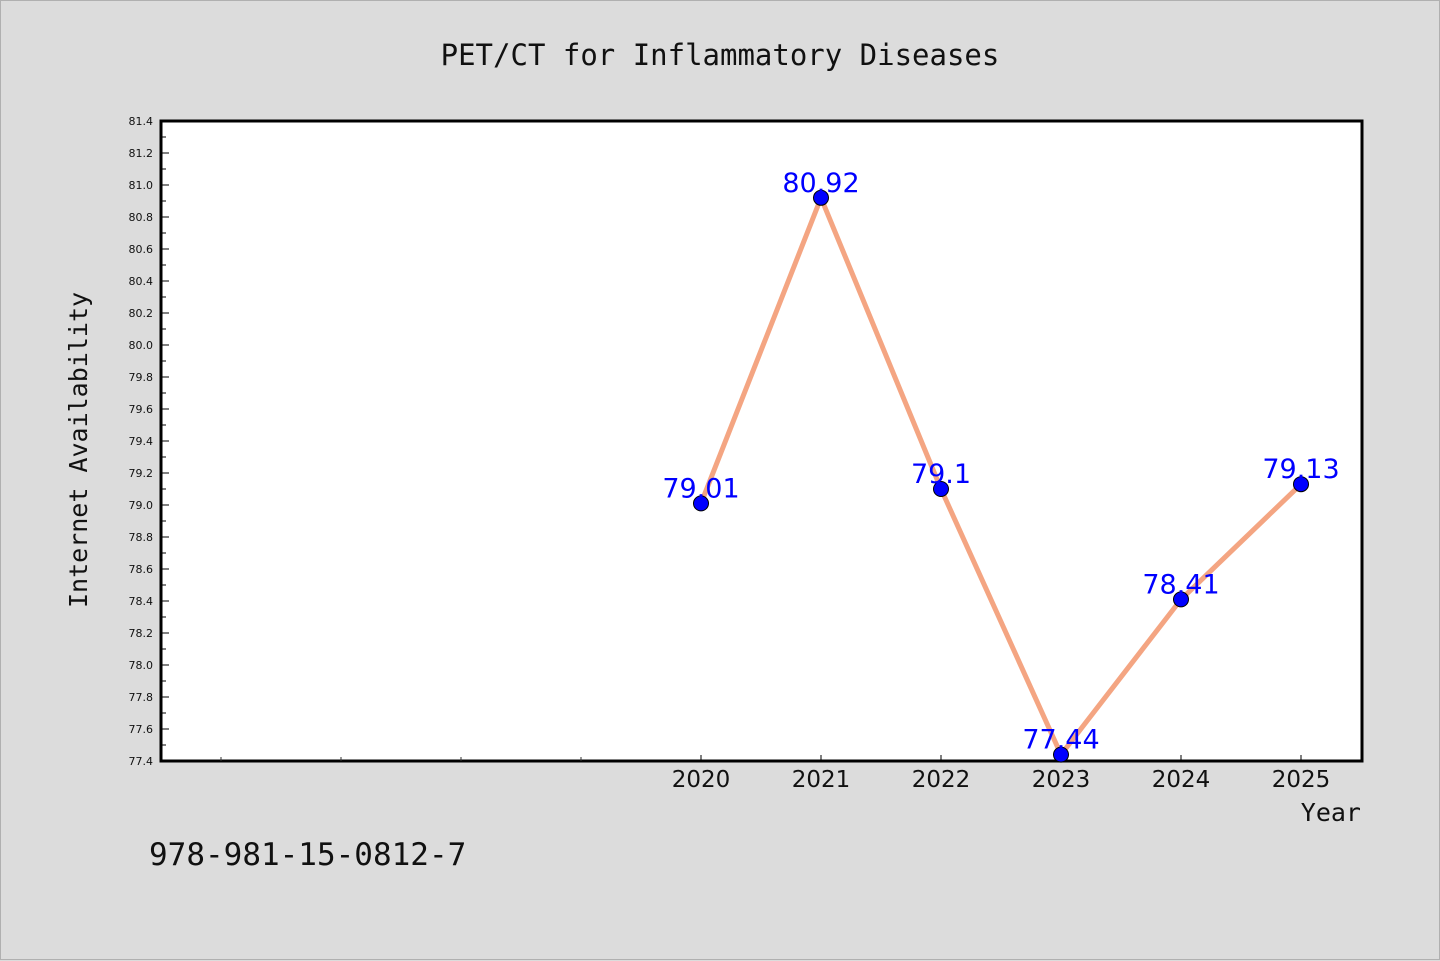 The image size is (1440, 961). What do you see at coordinates (307, 855) in the screenshot?
I see `footer-isbn: 978-981-15-0812-7` at bounding box center [307, 855].